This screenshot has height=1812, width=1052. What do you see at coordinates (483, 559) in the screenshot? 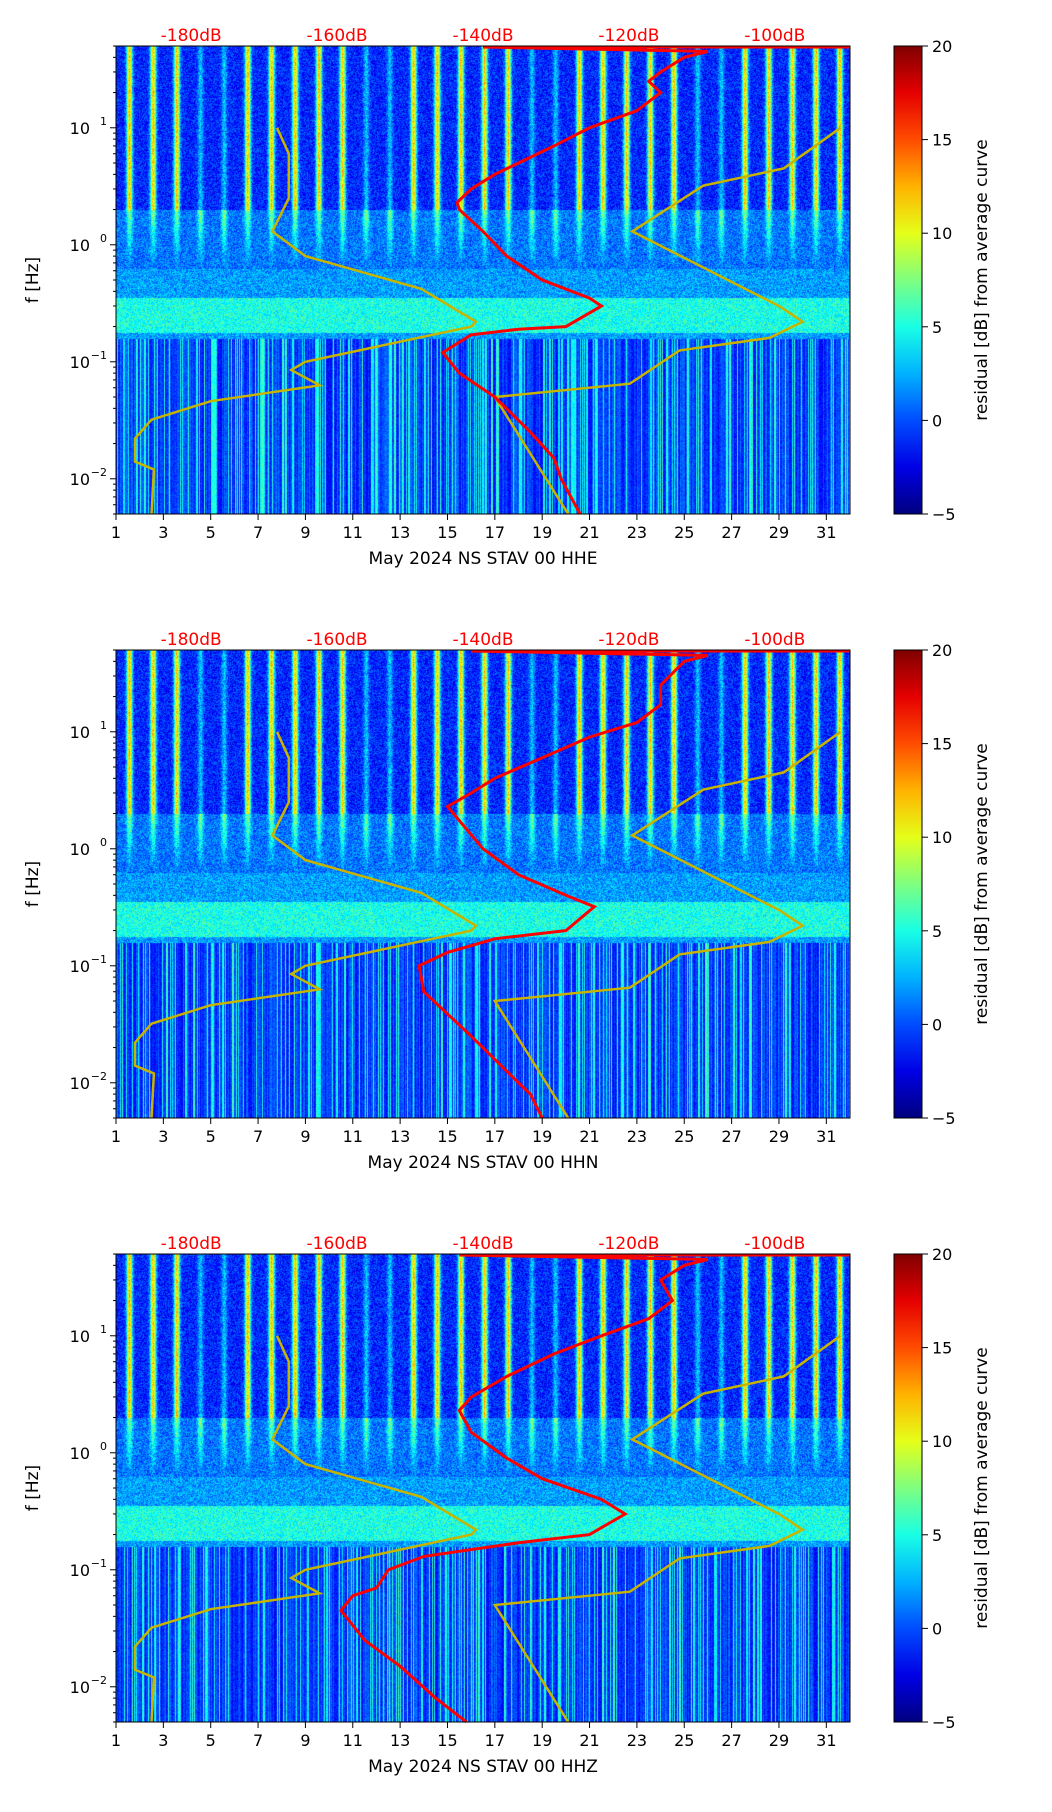
I see `x-axis-label: May 2024 NS STAV 00 HHE` at bounding box center [483, 559].